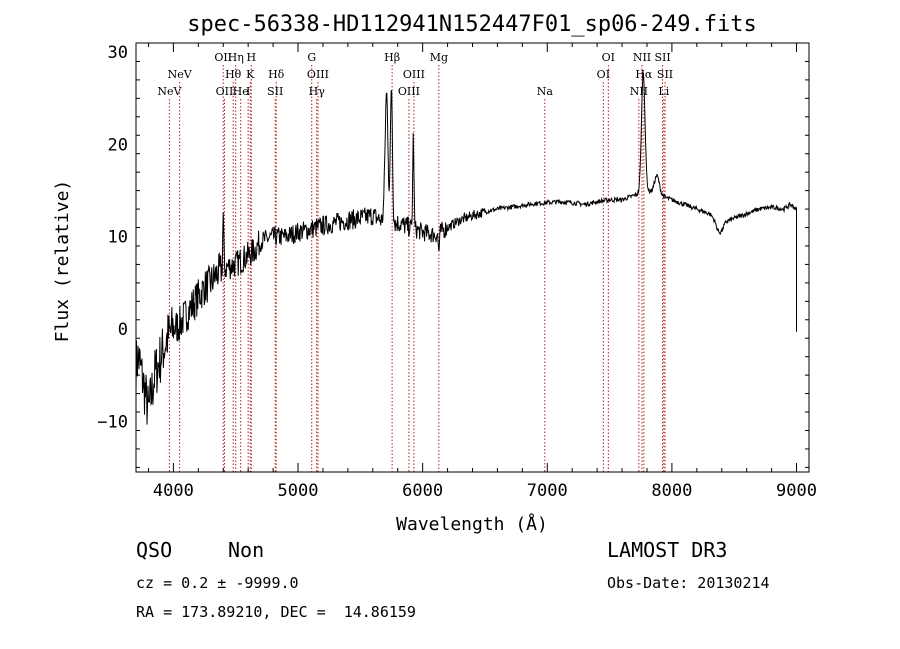 Image resolution: width=900 pixels, height=649 pixels. I want to click on coordinates-text: RA = 173.89210, DEC = 14.86159, so click(276, 612).